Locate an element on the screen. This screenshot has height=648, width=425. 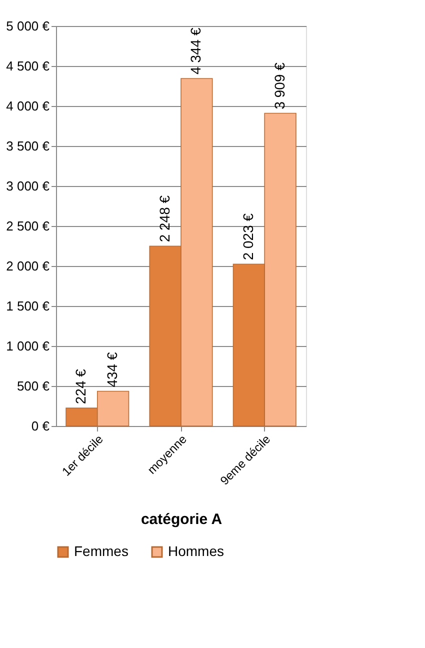
y-tick-label: 1 000 € is located at coordinates (28, 346).